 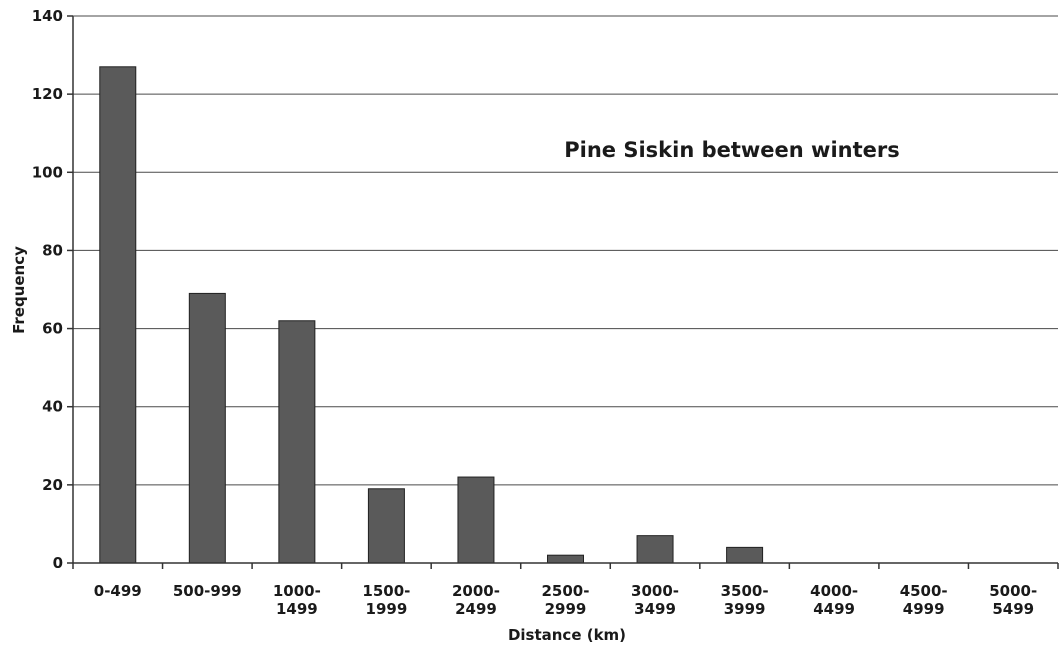 What do you see at coordinates (386, 600) in the screenshot?
I see `x-category-label: 1500-1999` at bounding box center [386, 600].